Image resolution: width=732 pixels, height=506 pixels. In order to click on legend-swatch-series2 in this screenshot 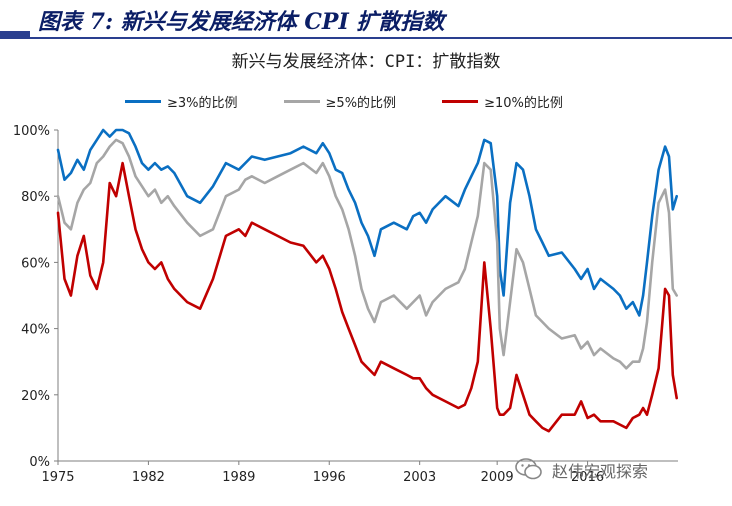, I will do `click(301, 101)`.